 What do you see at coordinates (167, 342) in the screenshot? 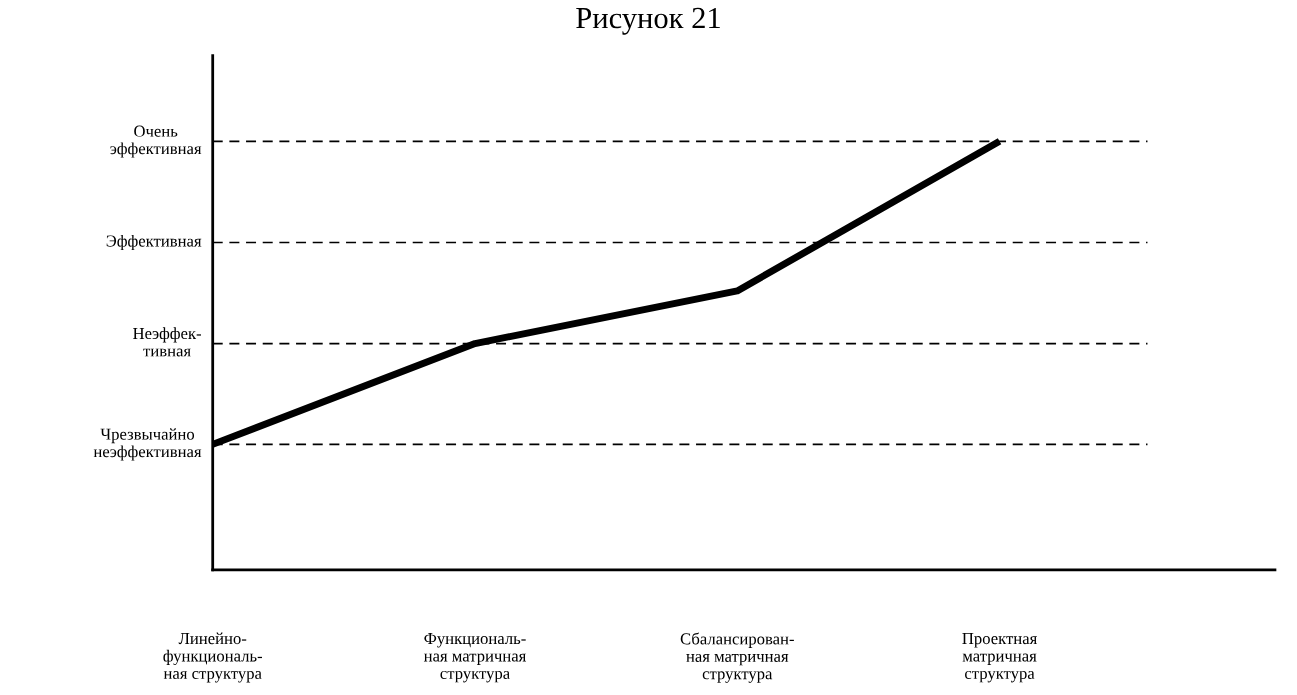
I see `ref-line-label: Неэффек- тивная` at bounding box center [167, 342].